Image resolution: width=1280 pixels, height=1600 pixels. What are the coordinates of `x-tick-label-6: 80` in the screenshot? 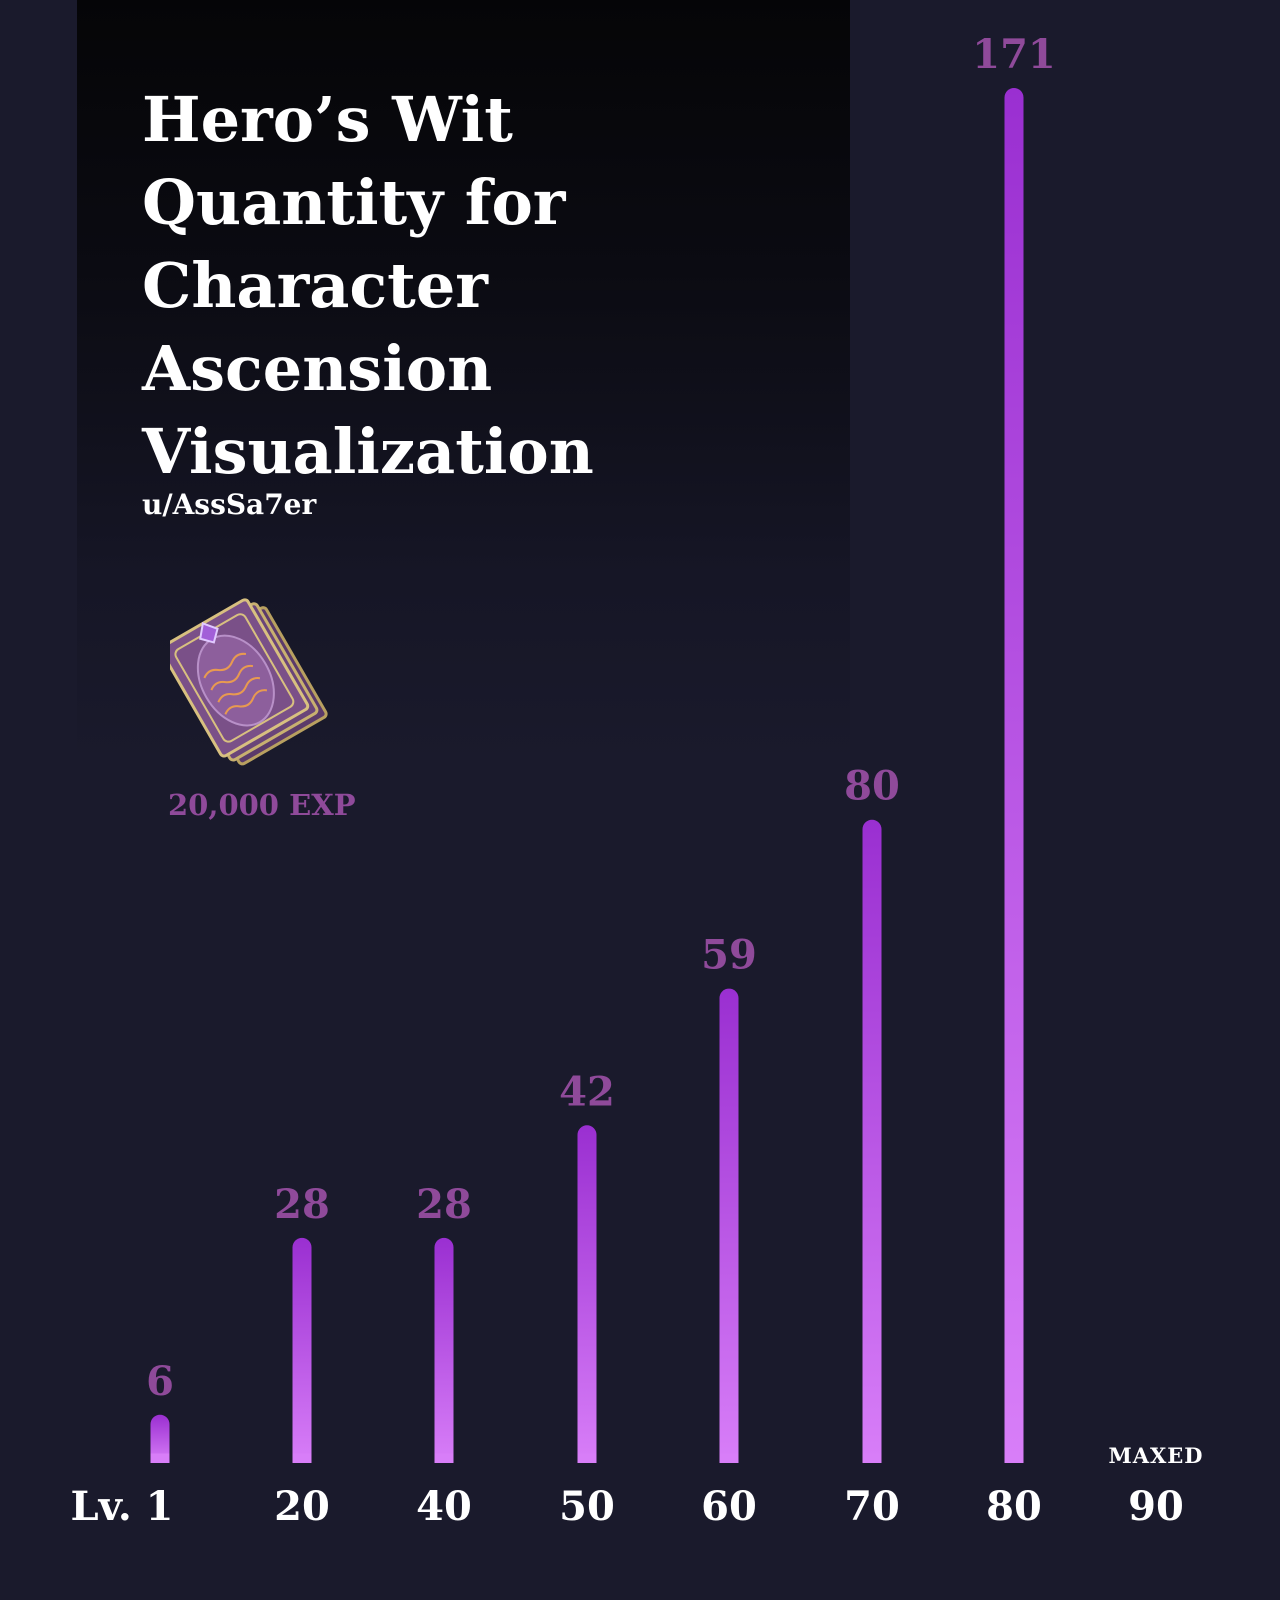 It's located at (1014, 1506).